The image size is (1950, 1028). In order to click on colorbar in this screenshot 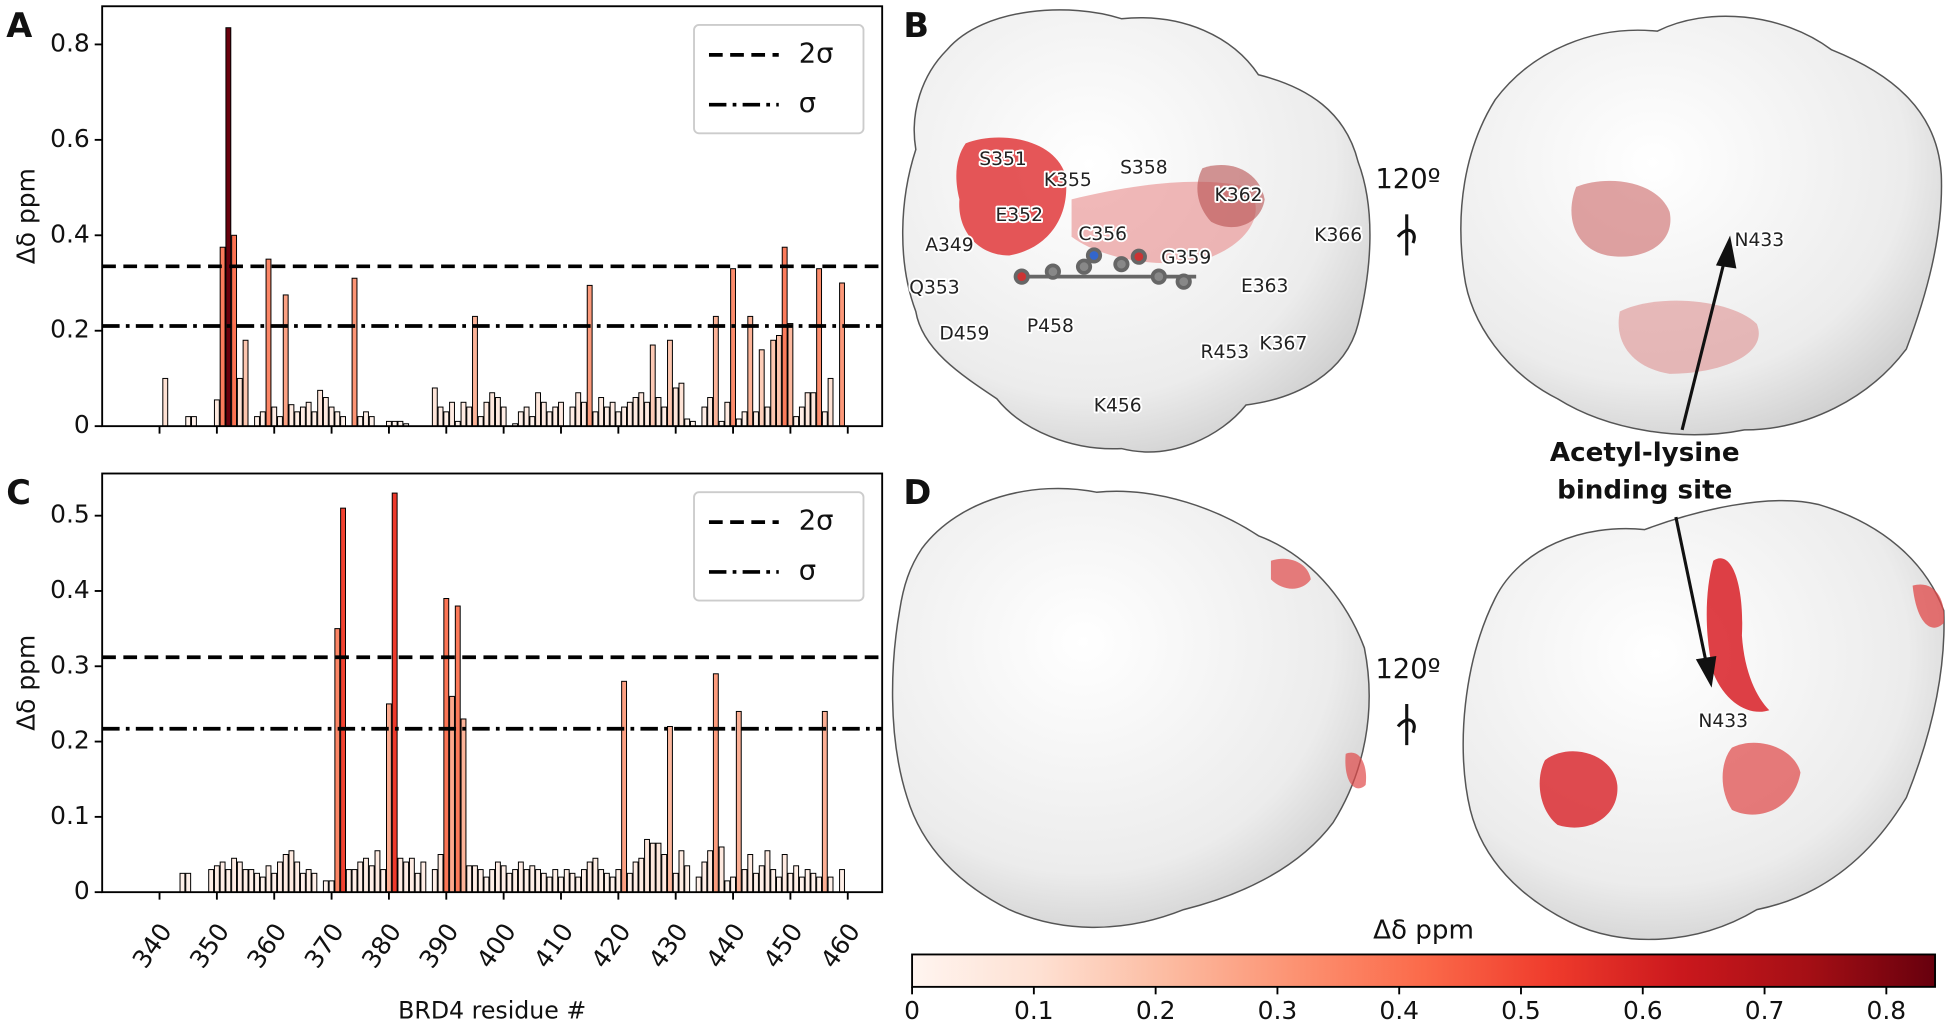, I will do `click(1423, 970)`.